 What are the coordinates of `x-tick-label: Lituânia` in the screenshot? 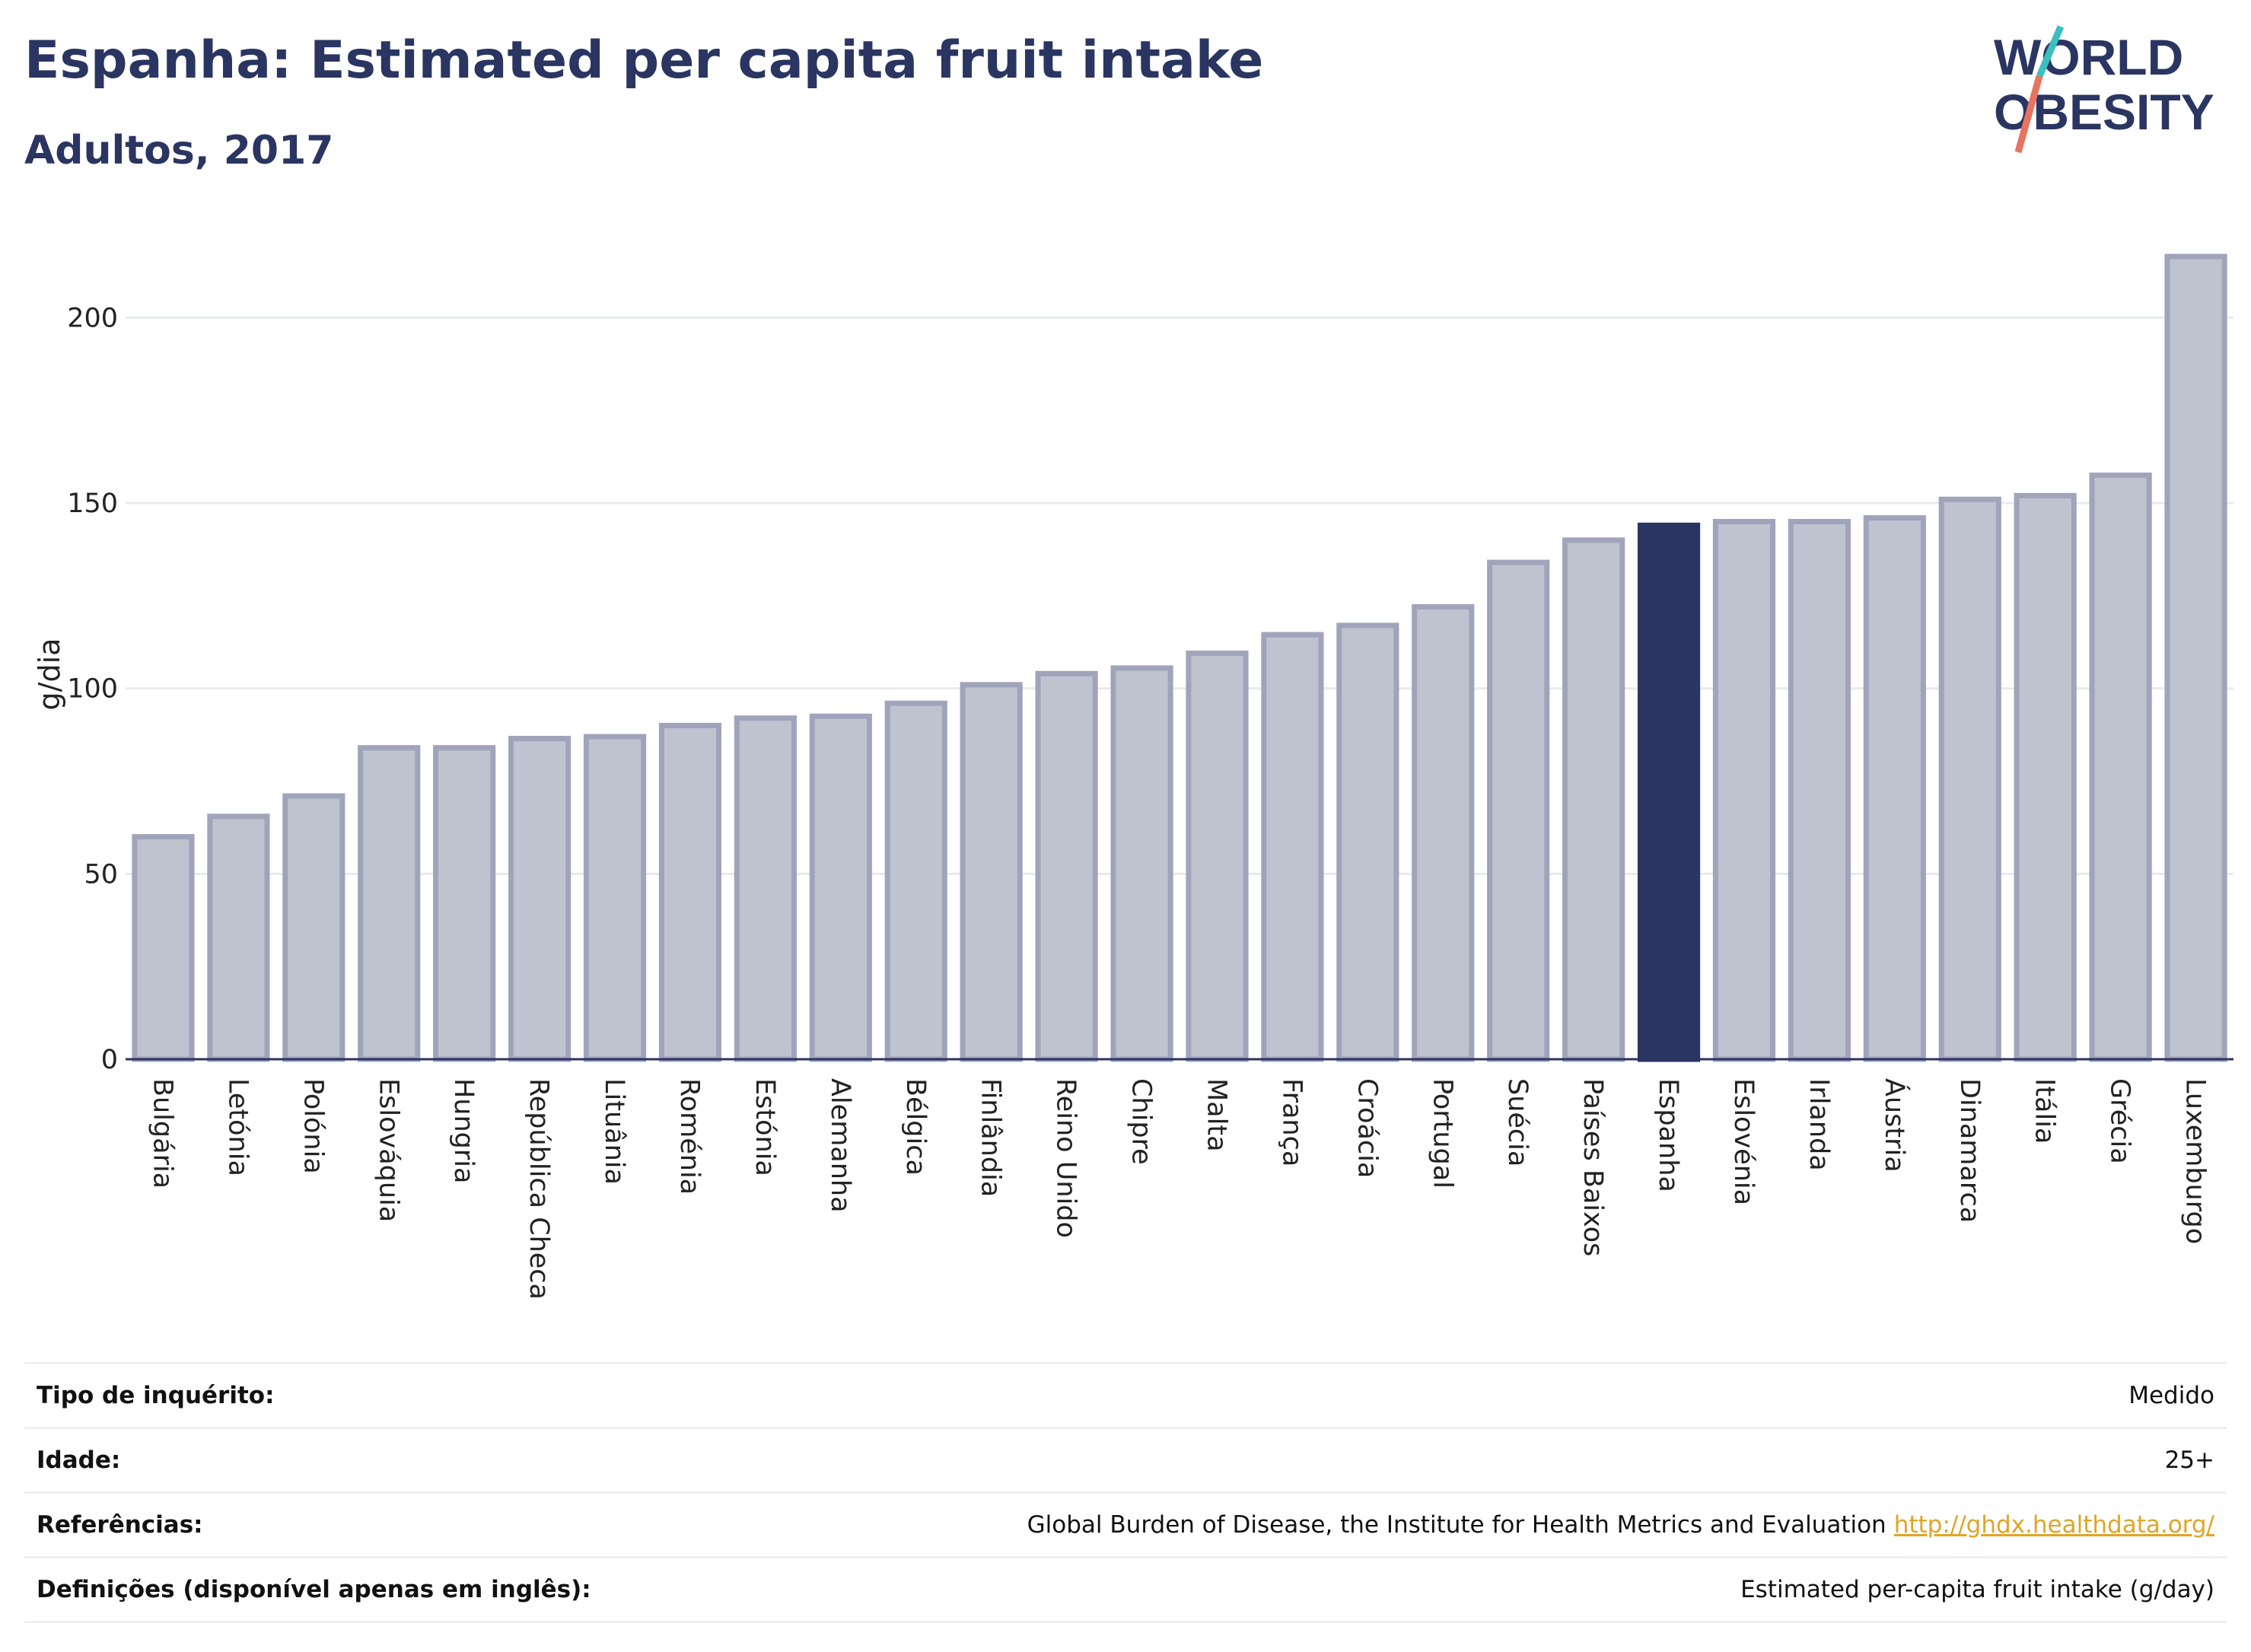 It's located at (614, 1131).